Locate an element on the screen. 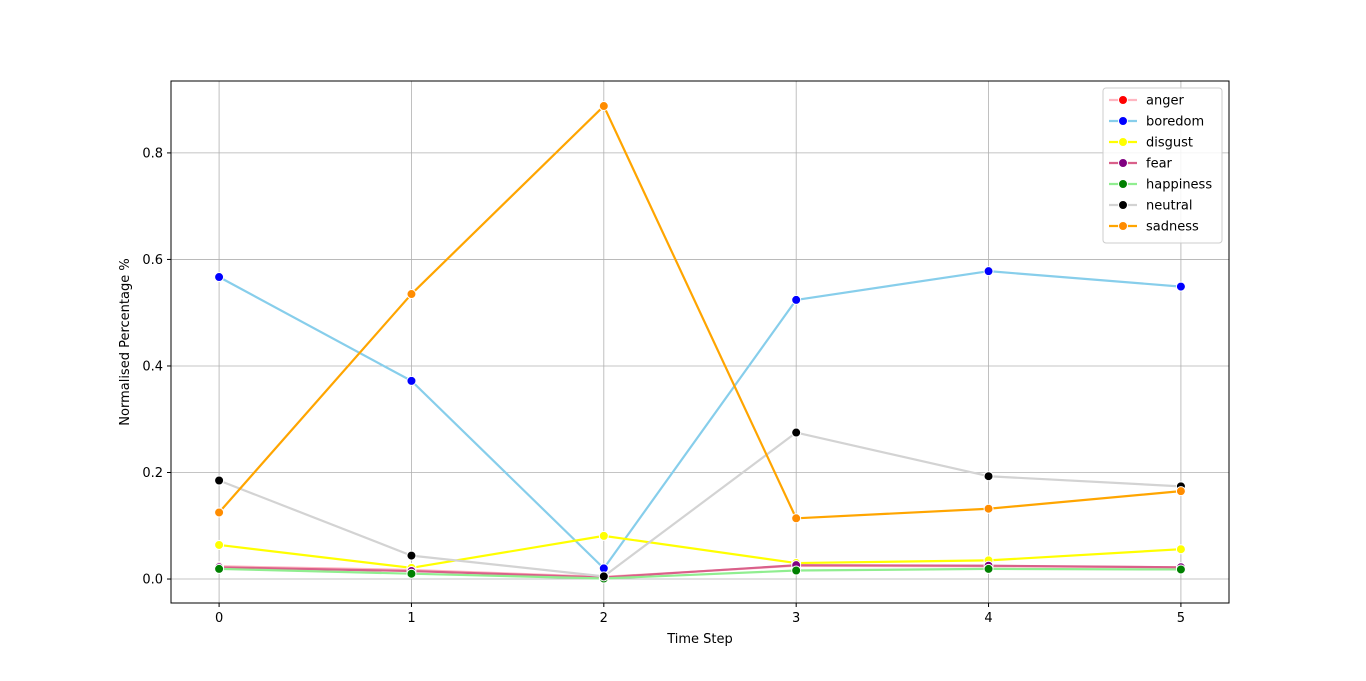  legend-item-boredom: boredom is located at coordinates (1156, 122).